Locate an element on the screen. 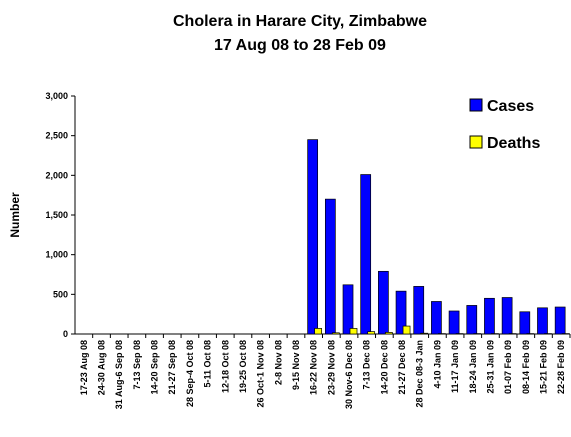  x-tick-label: 24-30 Aug 08 is located at coordinates (102, 367).